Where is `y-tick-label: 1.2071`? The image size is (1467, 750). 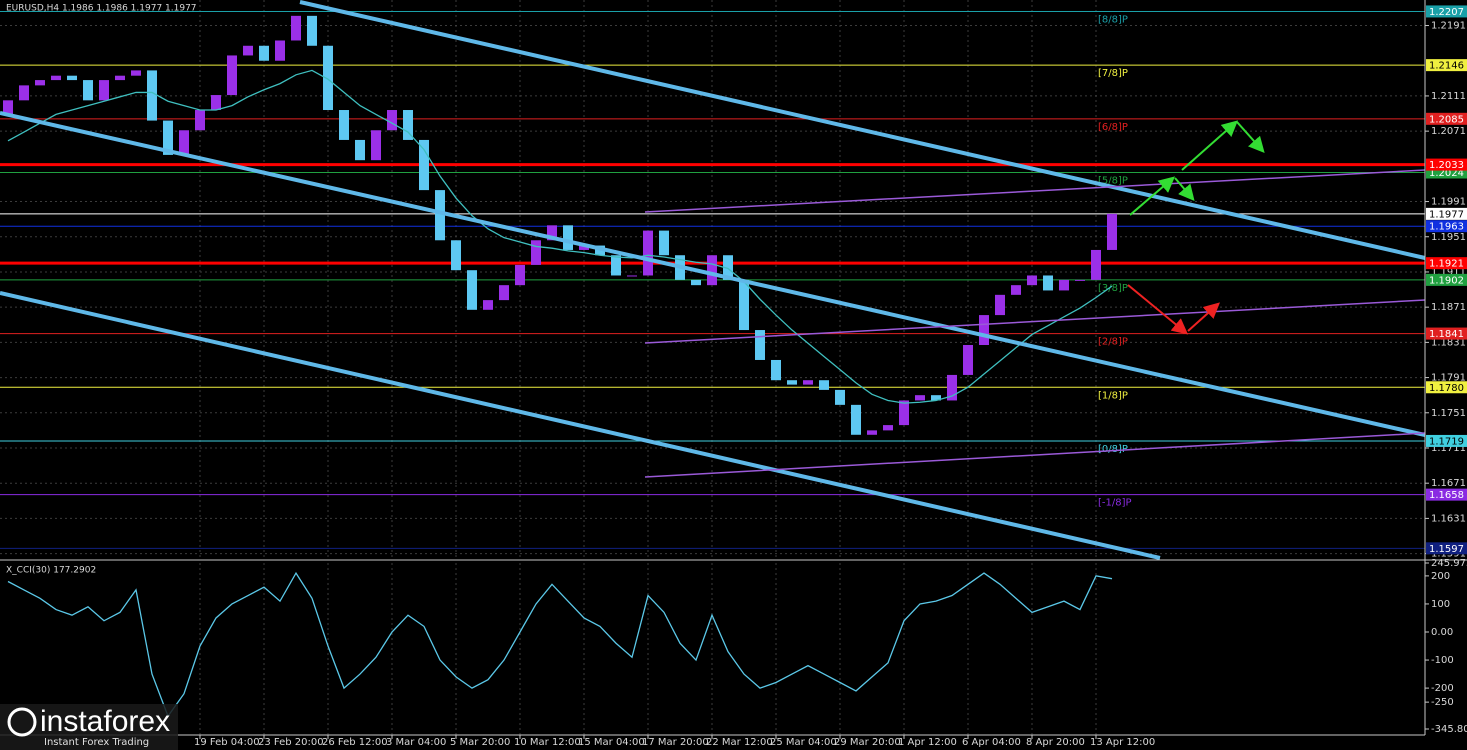
y-tick-label: 1.2071 is located at coordinates (1448, 131).